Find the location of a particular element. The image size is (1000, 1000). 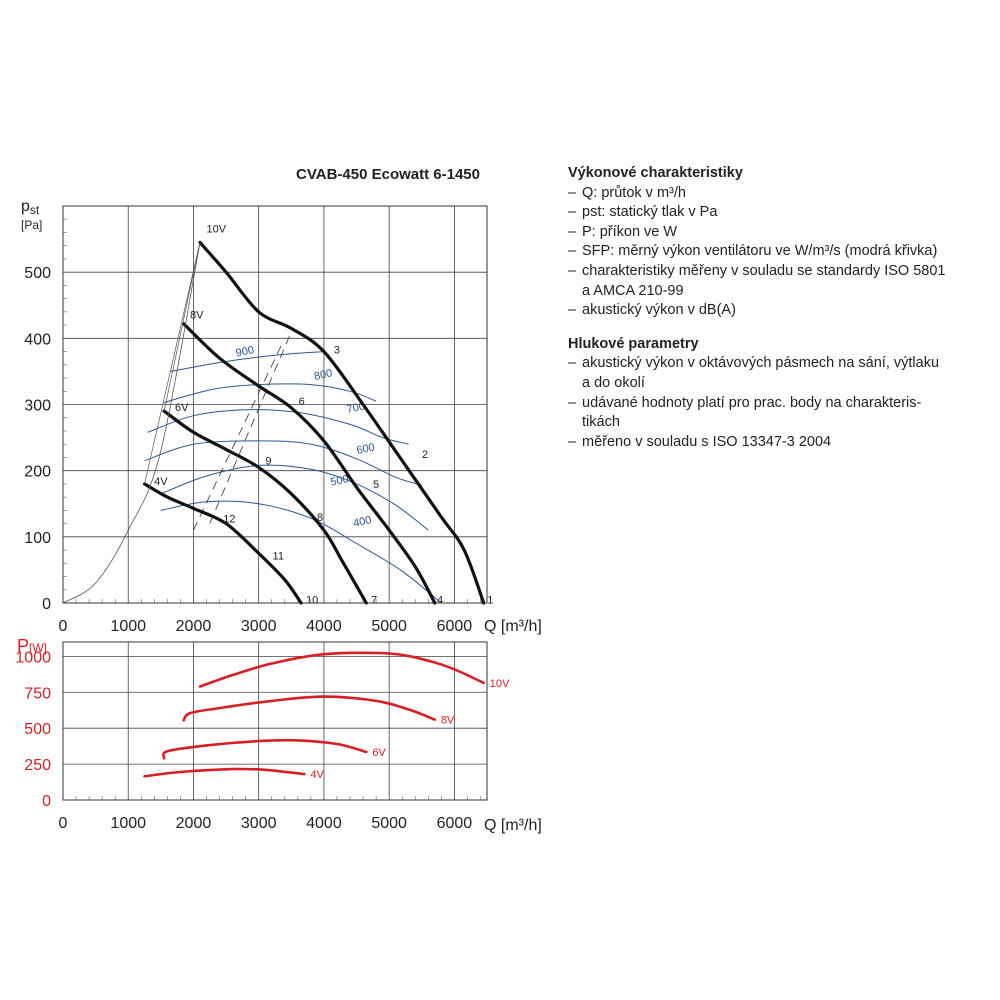

bullet-text: a do okolí is located at coordinates (613, 382).